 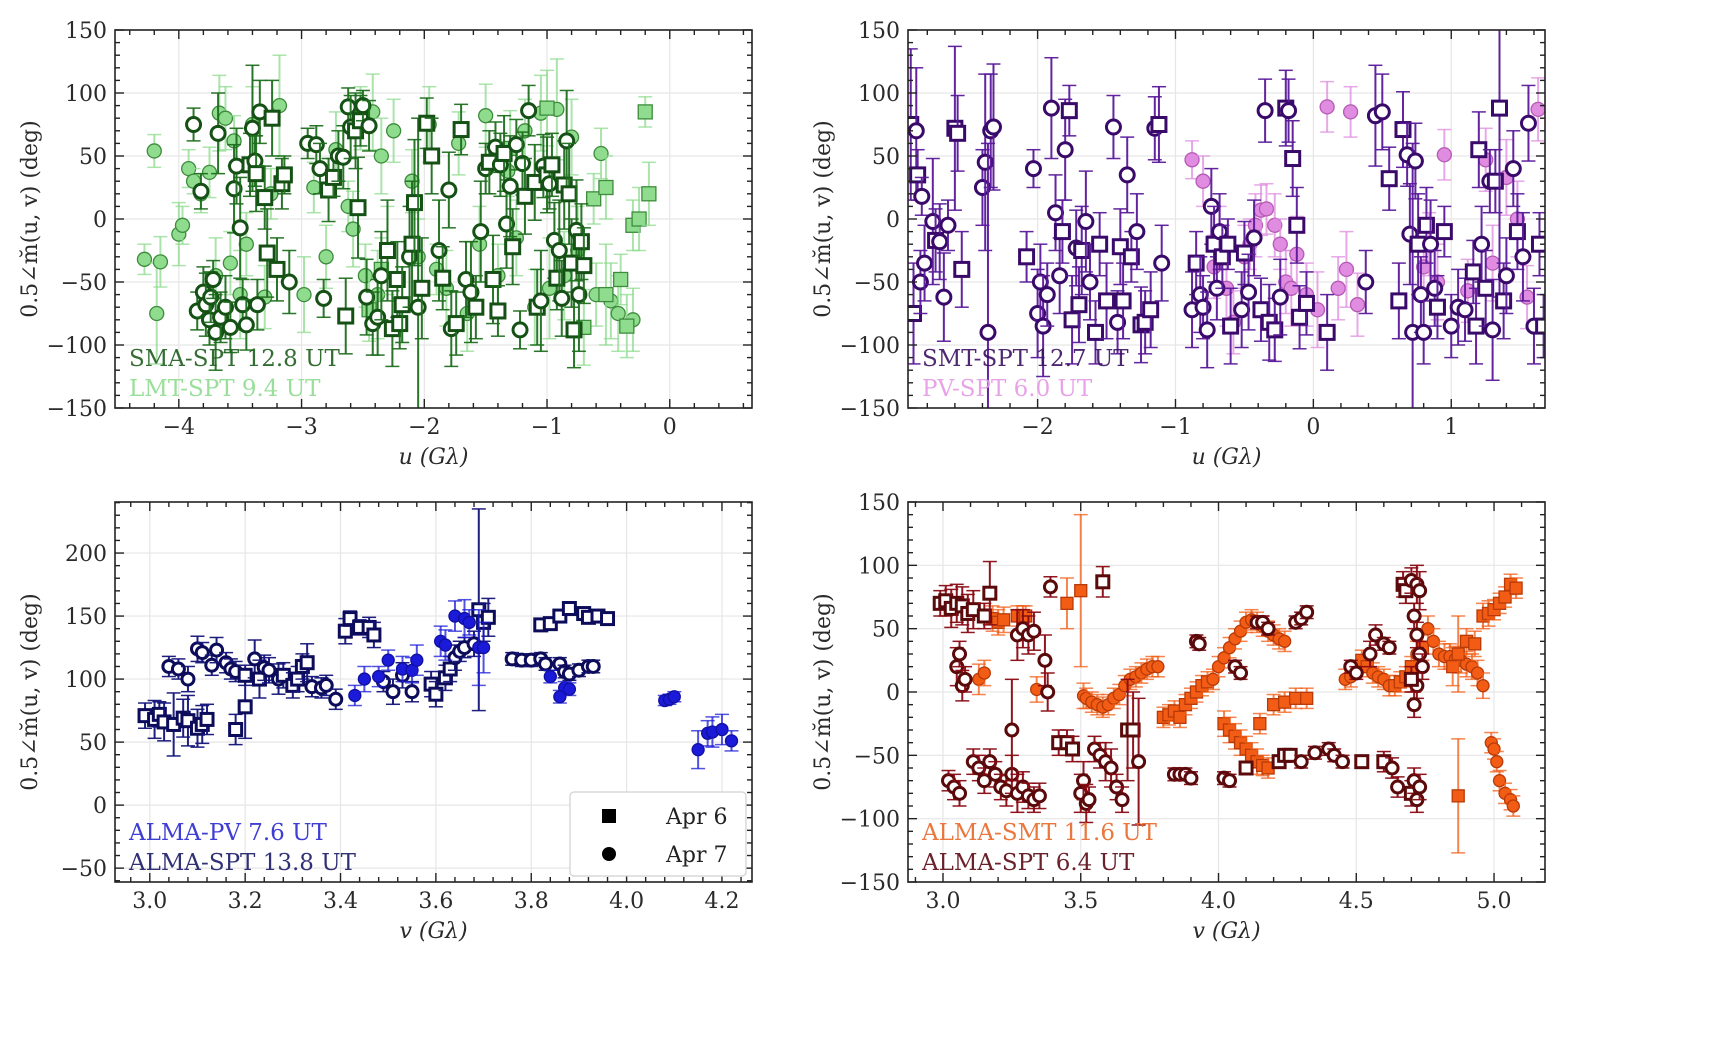 What do you see at coordinates (1227, 457) in the screenshot?
I see `x-axis-label: u (Gλ)` at bounding box center [1227, 457].